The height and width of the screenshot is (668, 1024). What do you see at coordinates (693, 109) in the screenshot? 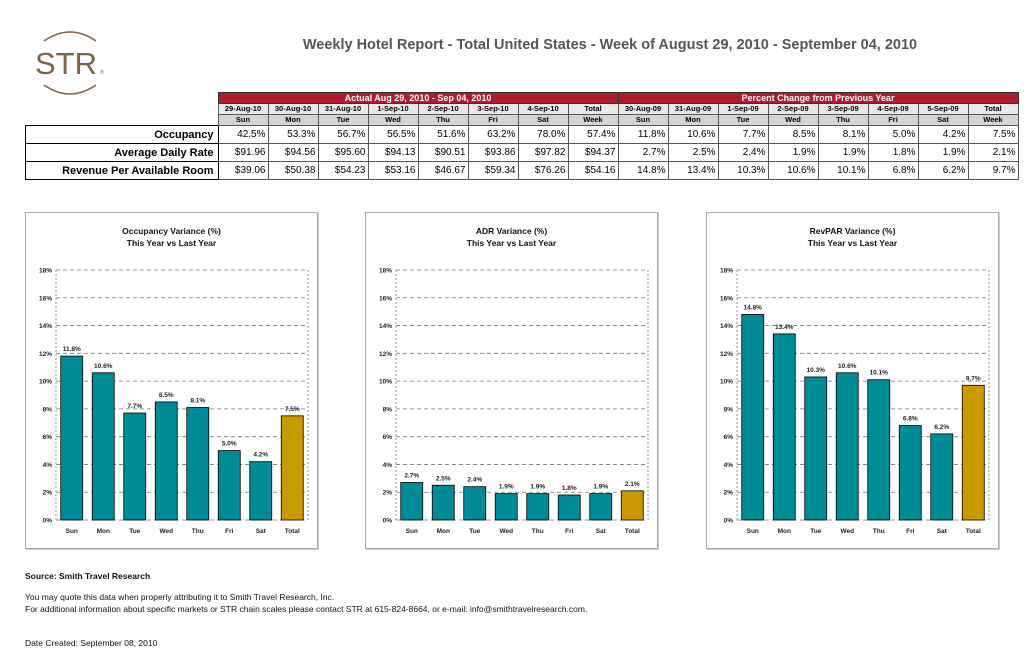
I see `date-header-cell: 31-Aug-09` at bounding box center [693, 109].